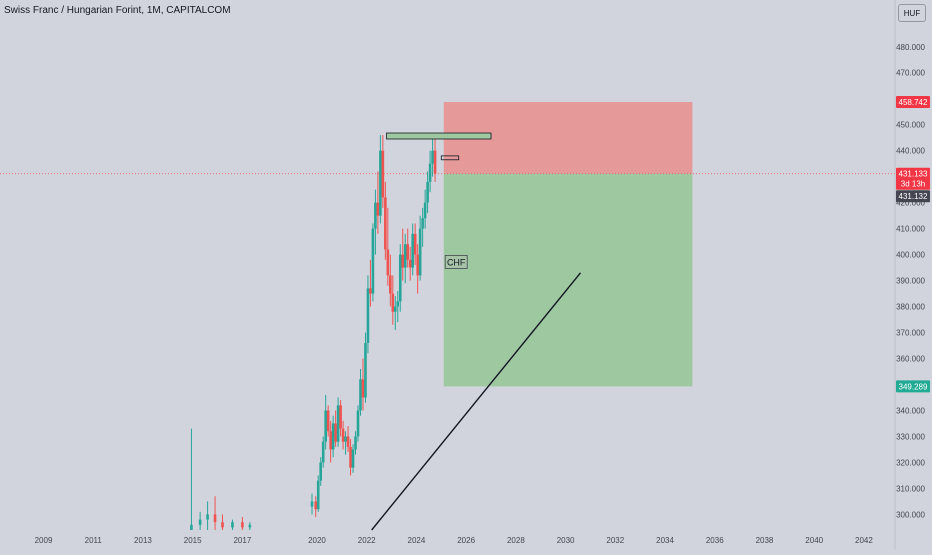 The image size is (932, 555). Describe the element at coordinates (516, 540) in the screenshot. I see `x-tick-label-2028: 2028` at that location.